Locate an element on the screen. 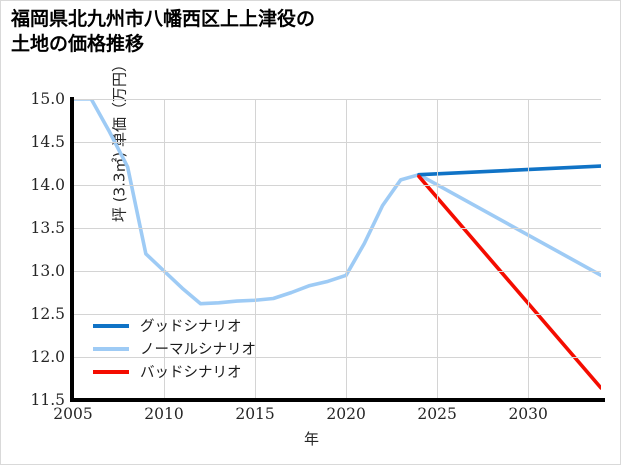  chart-legend: グッドシナリオ ノーマルシナリオ バッドシナリオ is located at coordinates (203, 348).